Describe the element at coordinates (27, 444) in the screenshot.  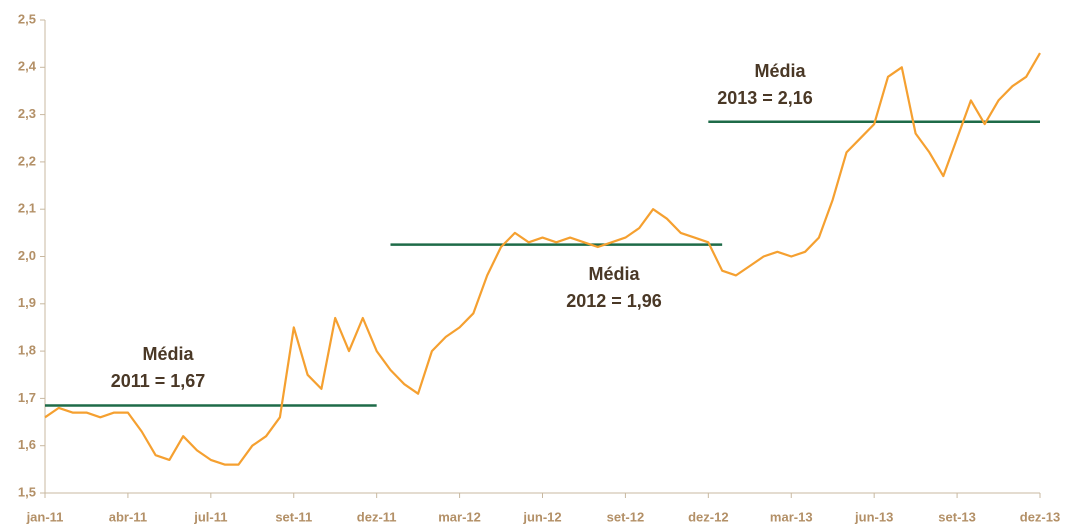
I see `y-tick-label: 1,6` at that location.